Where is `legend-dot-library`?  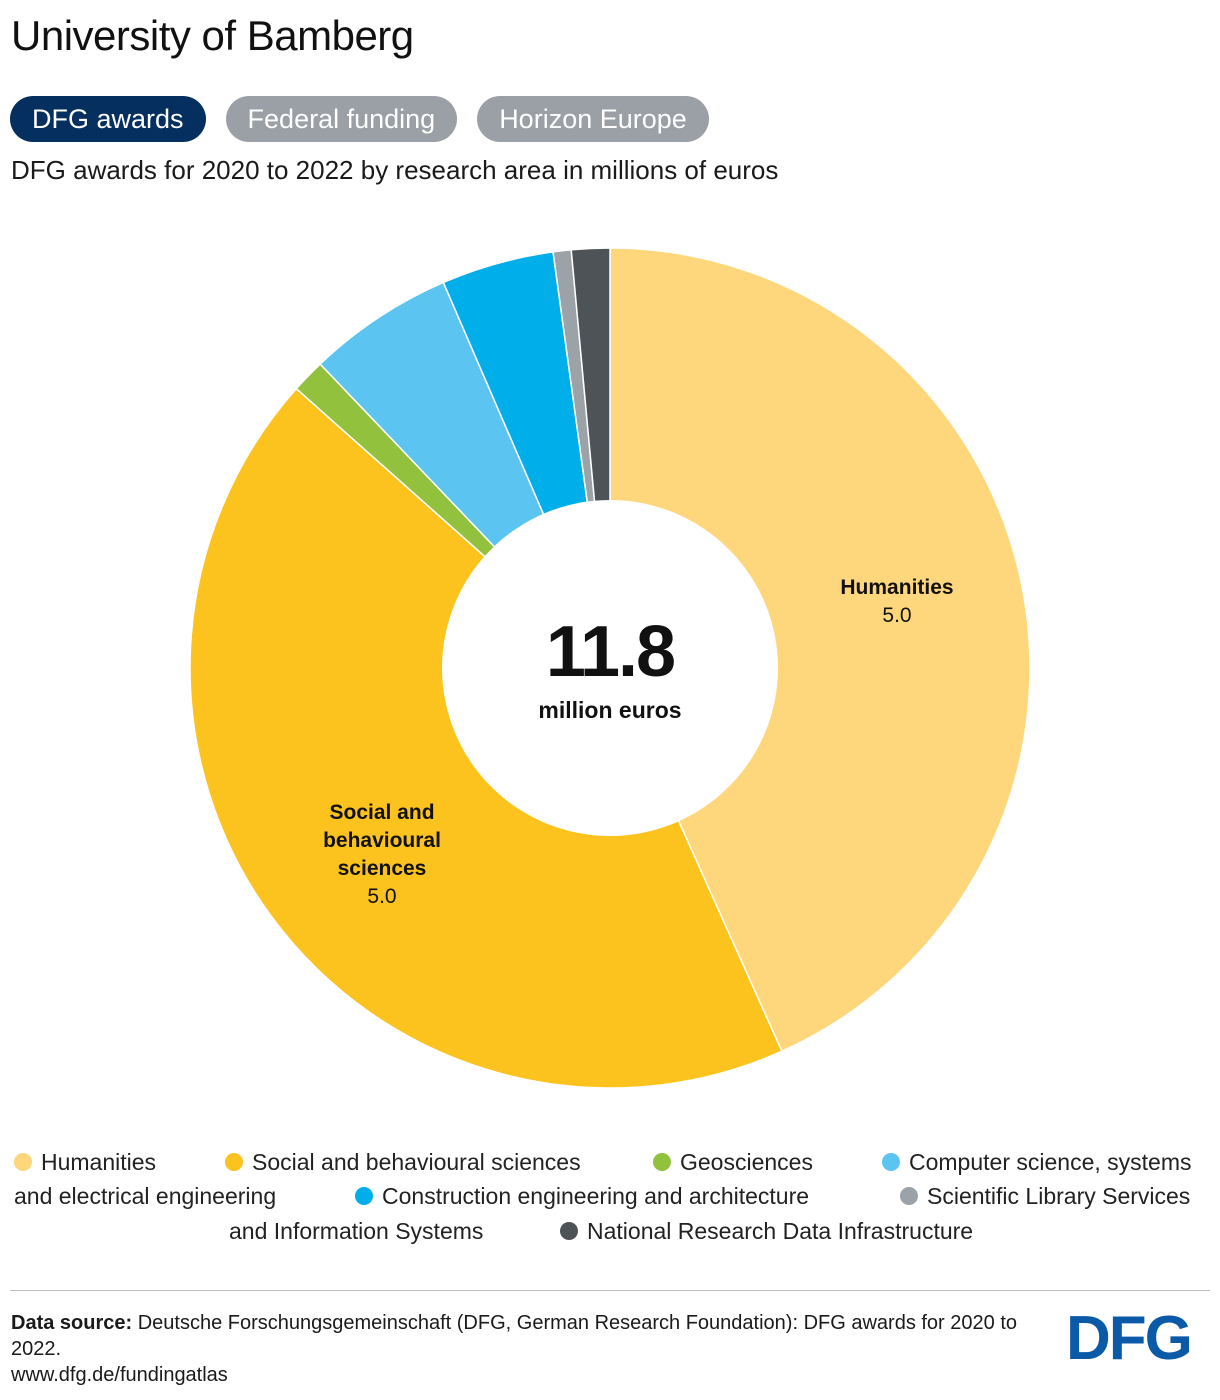 legend-dot-library is located at coordinates (909, 1196).